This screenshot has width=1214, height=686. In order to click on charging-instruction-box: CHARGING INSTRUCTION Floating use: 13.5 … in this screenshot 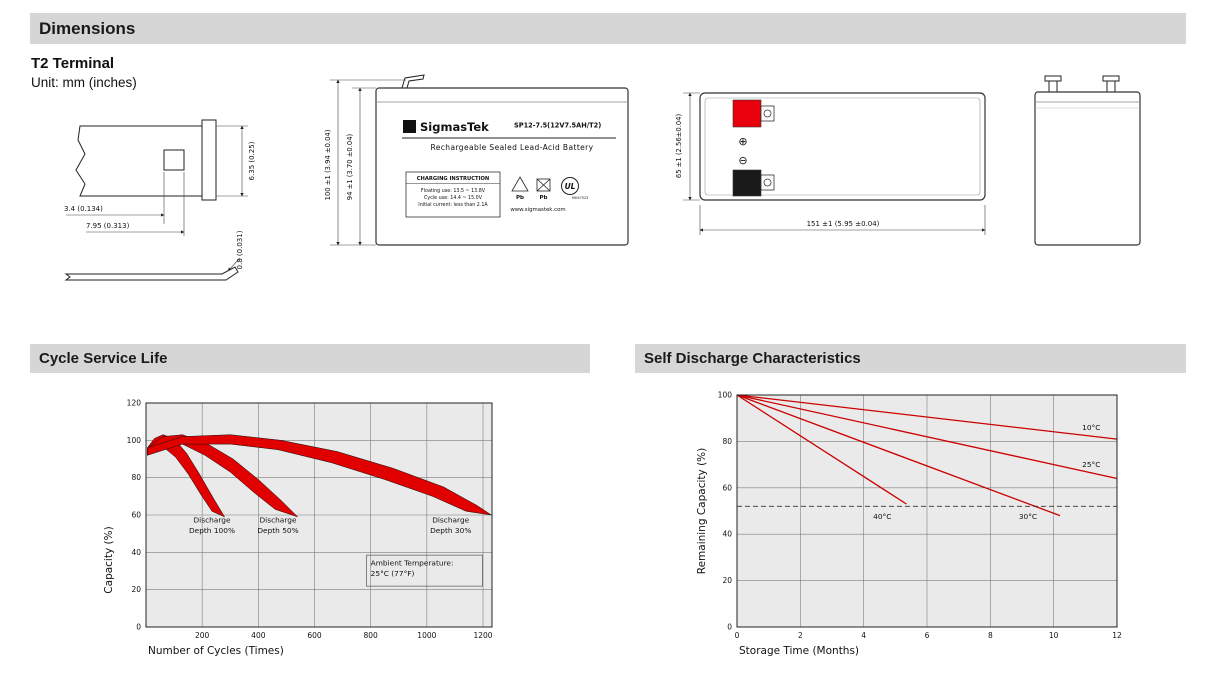, I will do `click(453, 194)`.